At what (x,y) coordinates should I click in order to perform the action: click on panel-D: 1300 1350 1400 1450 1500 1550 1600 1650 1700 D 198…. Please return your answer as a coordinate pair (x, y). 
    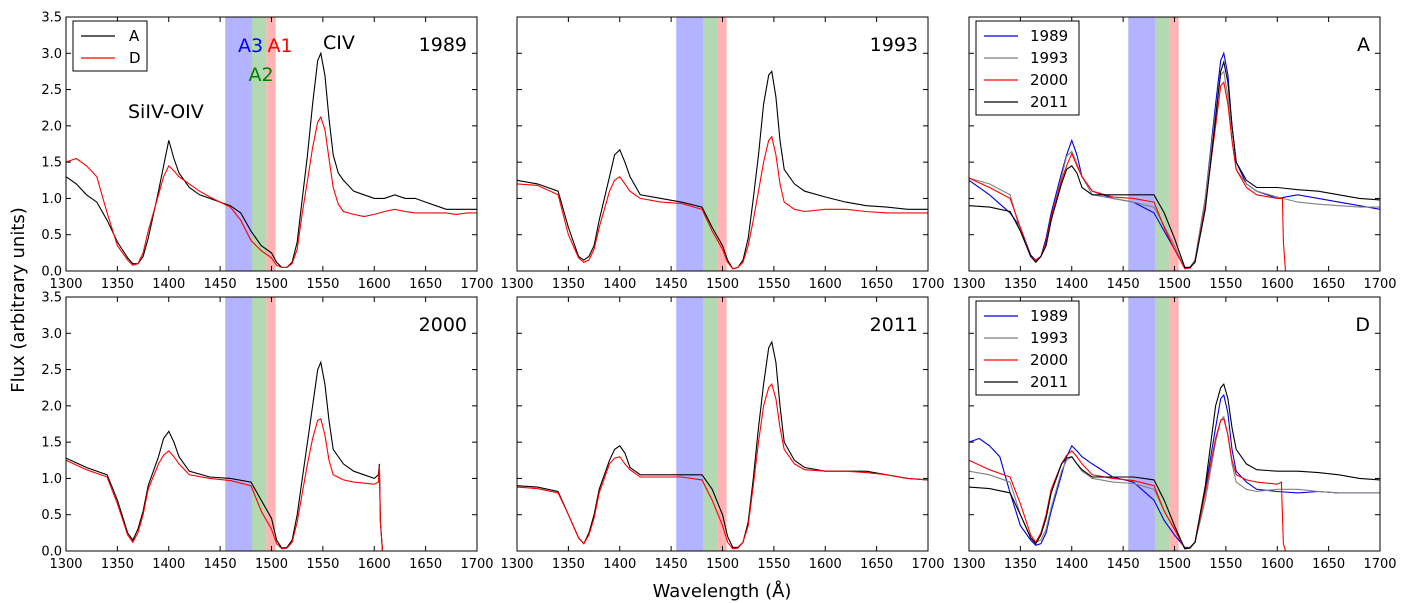
    Looking at the image, I should click on (1174, 434).